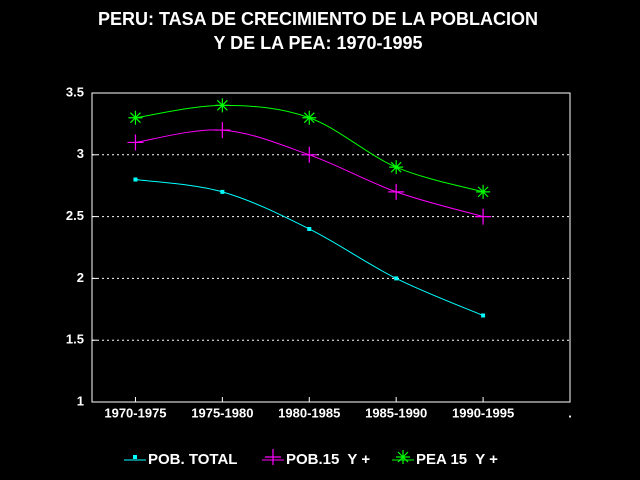 This screenshot has height=480, width=640. What do you see at coordinates (570, 412) in the screenshot?
I see `x-tick-label: .` at bounding box center [570, 412].